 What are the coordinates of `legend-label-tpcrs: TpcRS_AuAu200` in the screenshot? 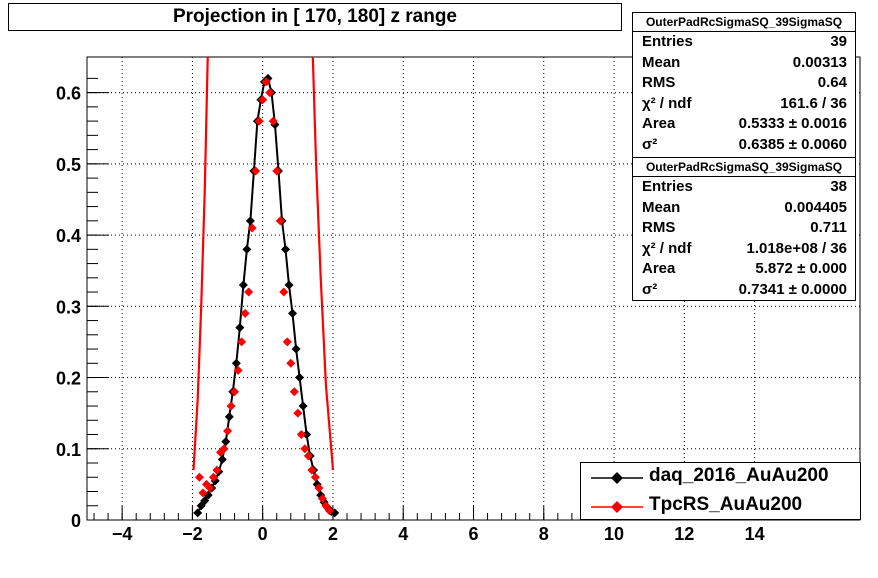 It's located at (726, 504).